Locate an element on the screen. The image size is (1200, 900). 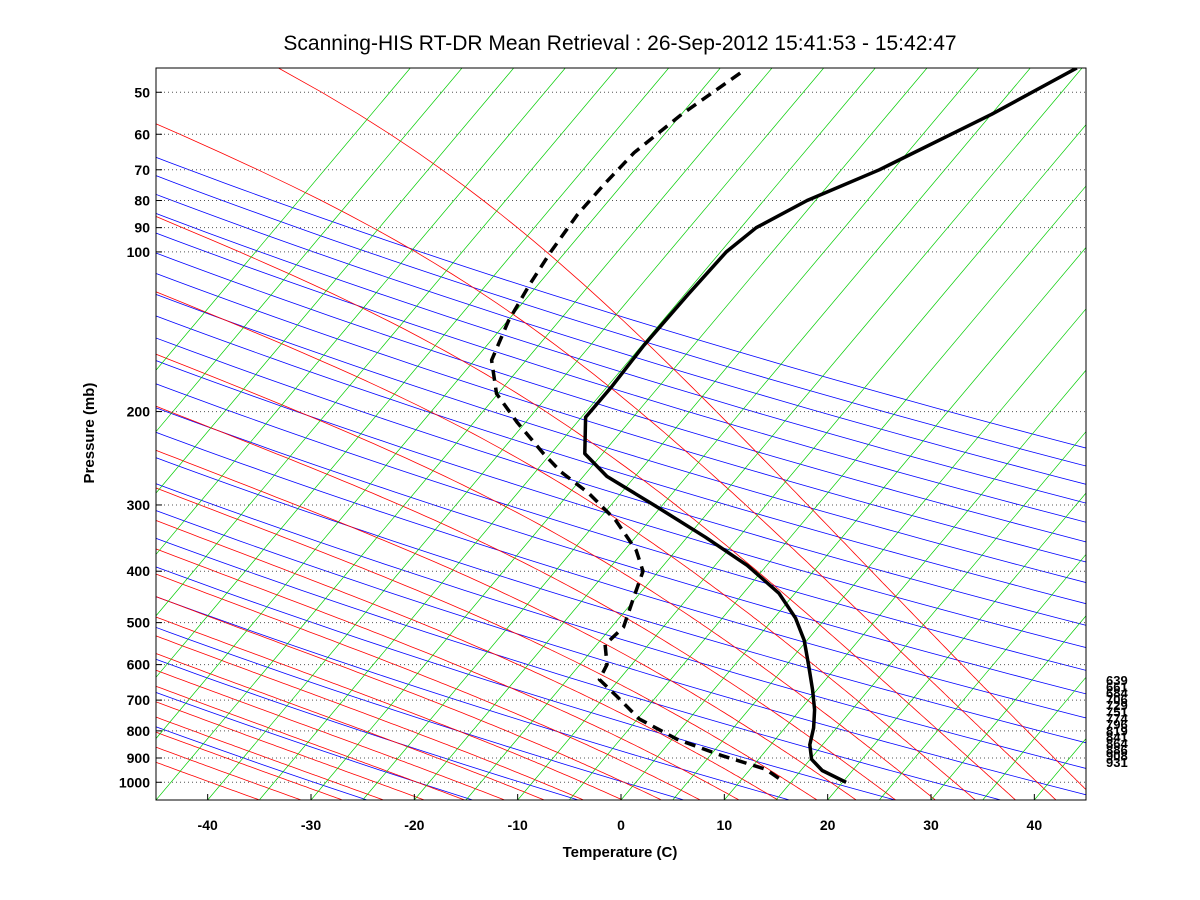
right-side-label: 684 is located at coordinates (1117, 693).